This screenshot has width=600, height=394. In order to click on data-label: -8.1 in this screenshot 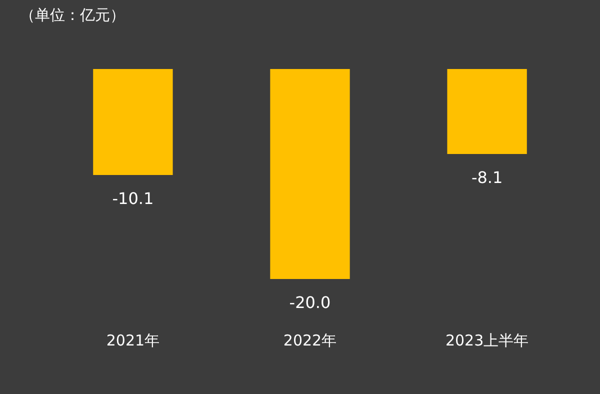, I will do `click(487, 178)`.